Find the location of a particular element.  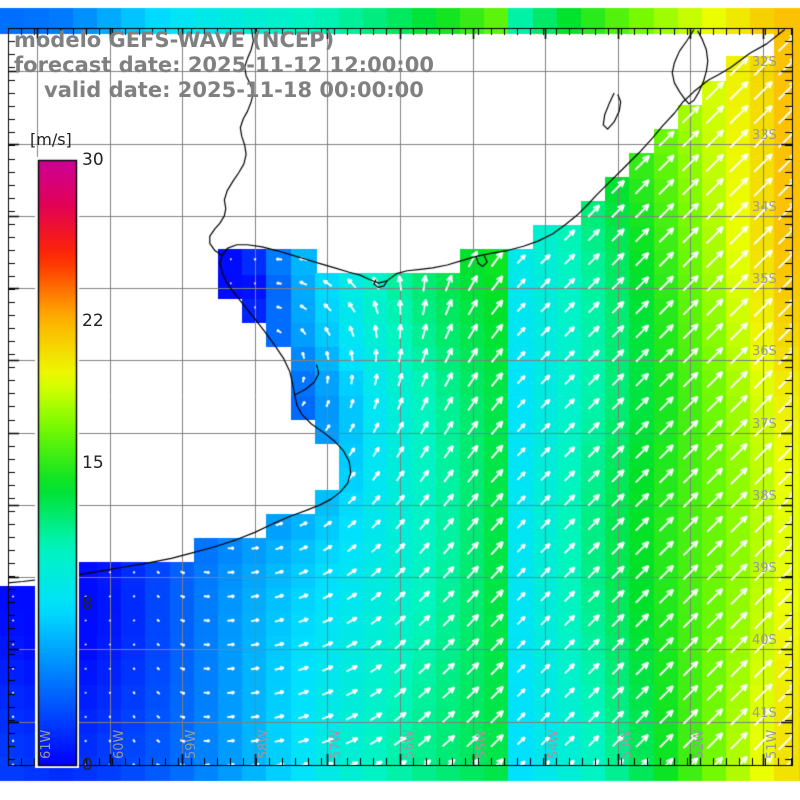

colorbar-tick-label: 8 is located at coordinates (87, 603).